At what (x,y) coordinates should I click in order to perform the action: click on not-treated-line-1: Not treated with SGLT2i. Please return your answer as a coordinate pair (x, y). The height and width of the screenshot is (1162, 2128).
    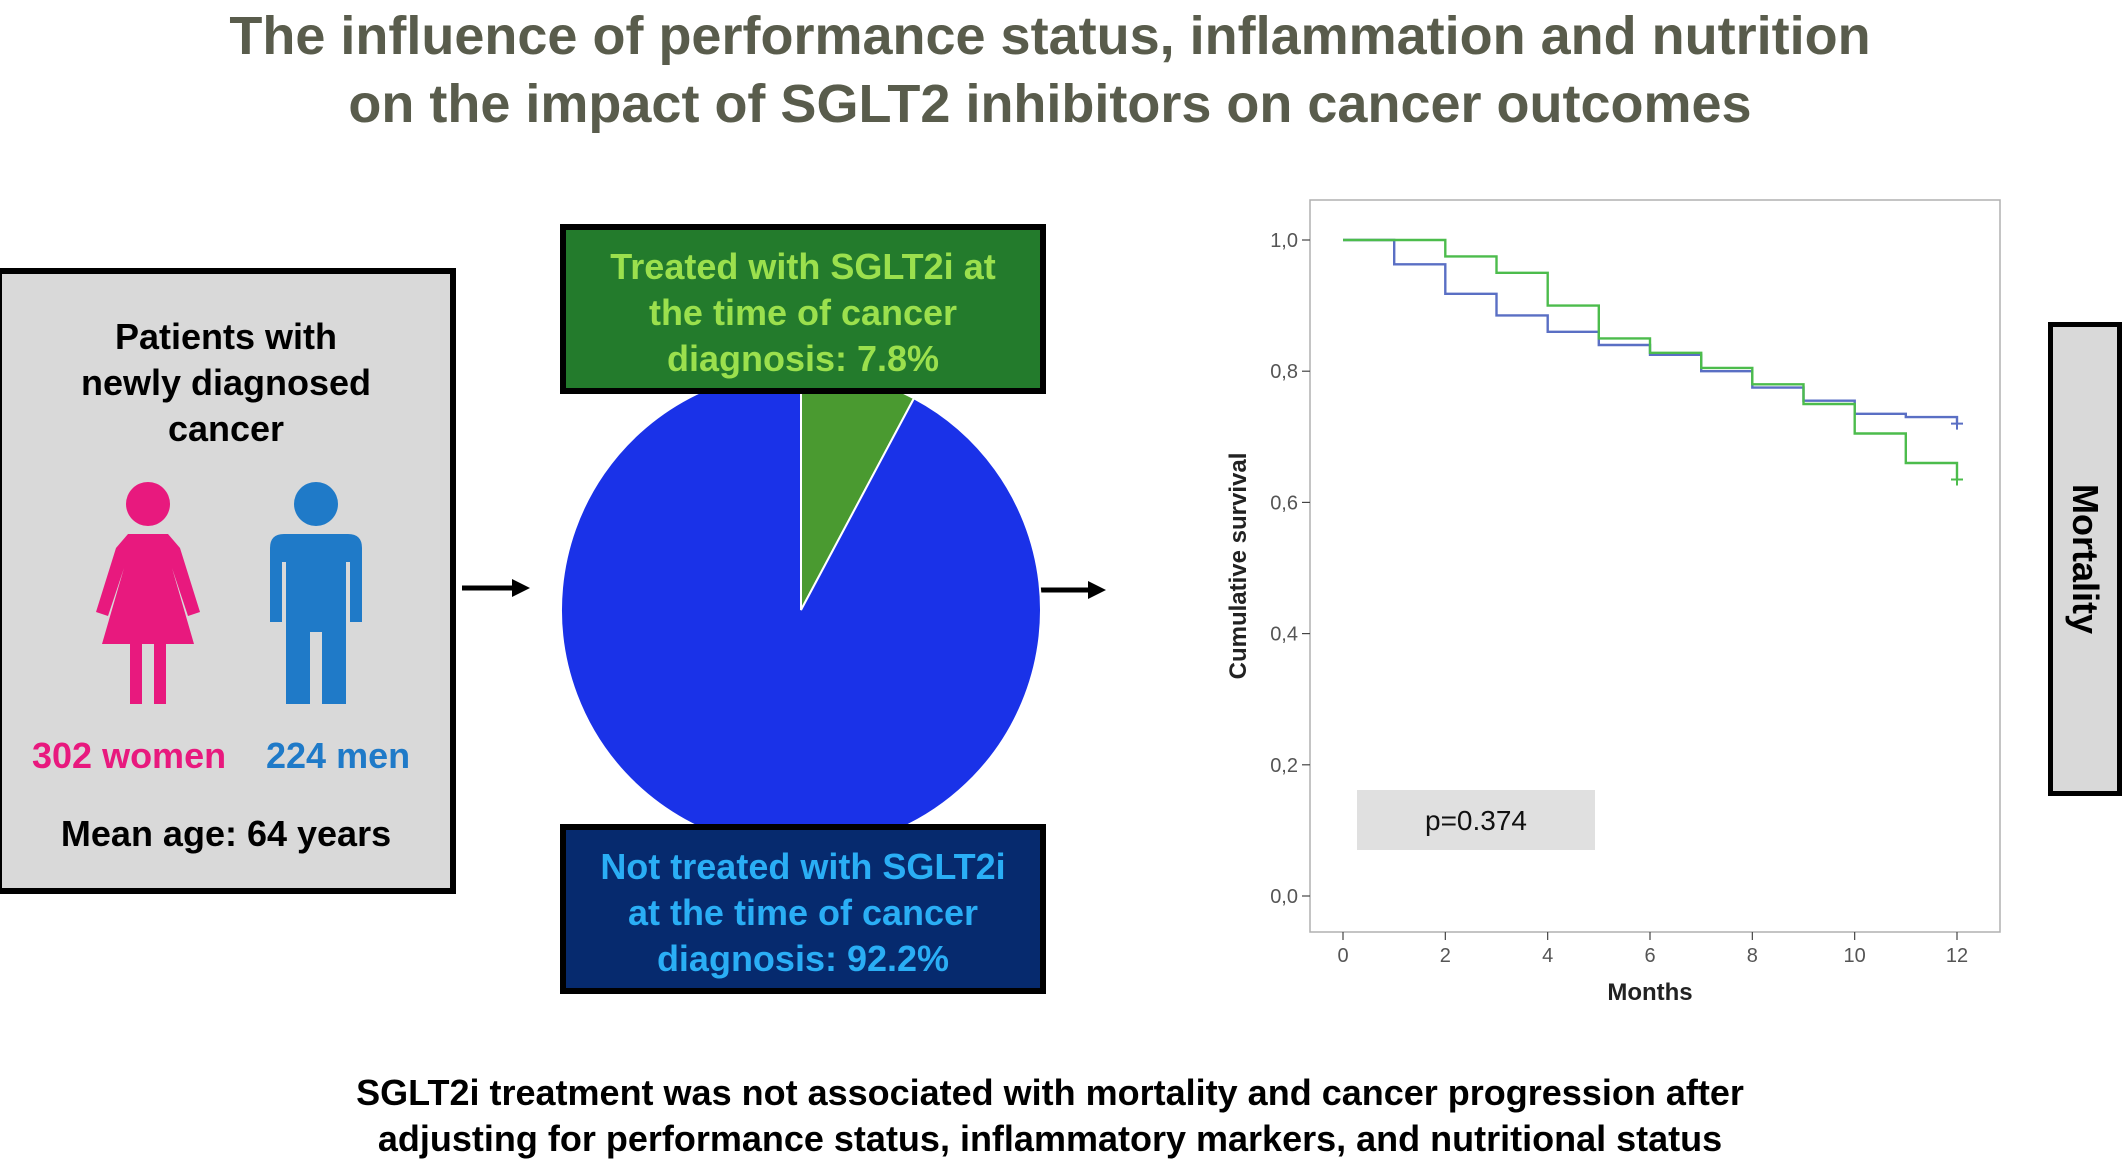
    Looking at the image, I should click on (803, 866).